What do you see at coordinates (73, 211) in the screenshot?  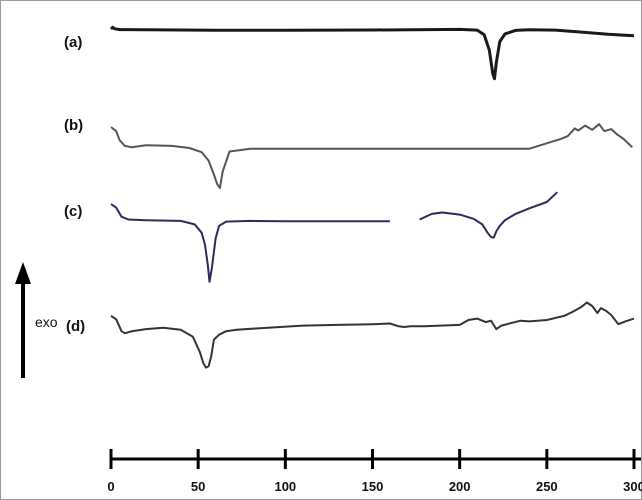 I see `series-label-2: (c)` at bounding box center [73, 211].